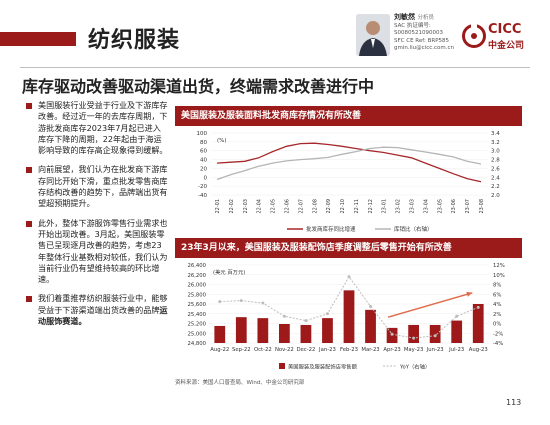 Image resolution: width=550 pixels, height=425 pixels. What do you see at coordinates (495, 134) in the screenshot?
I see `y-right-tick-label: 3.4` at bounding box center [495, 134].